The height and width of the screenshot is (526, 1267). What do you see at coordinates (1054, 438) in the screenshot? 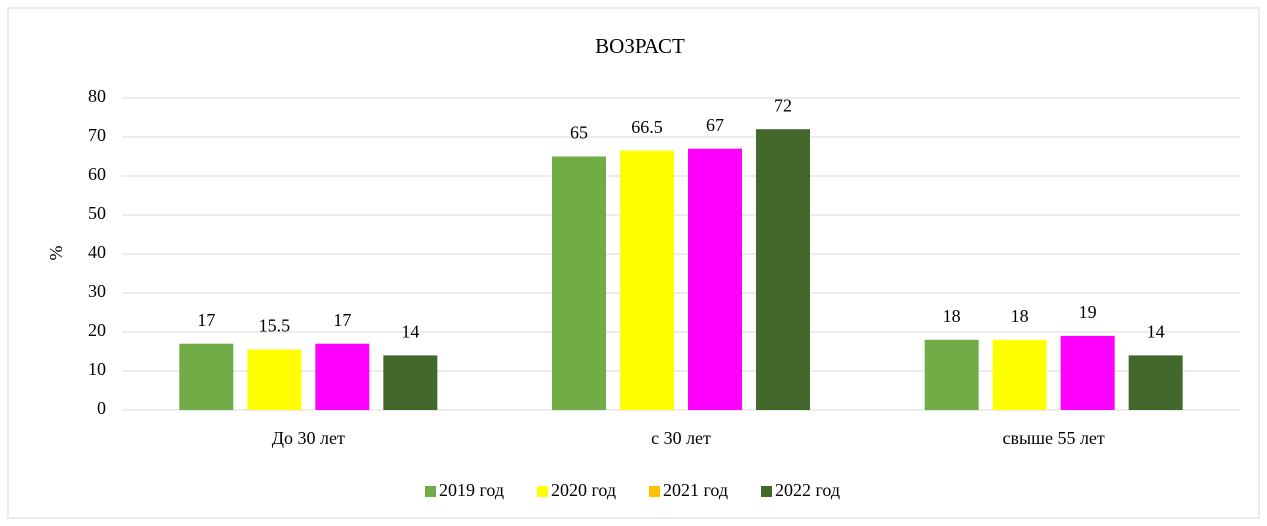
I see `x-tick-label: свыше 55 лет` at bounding box center [1054, 438].